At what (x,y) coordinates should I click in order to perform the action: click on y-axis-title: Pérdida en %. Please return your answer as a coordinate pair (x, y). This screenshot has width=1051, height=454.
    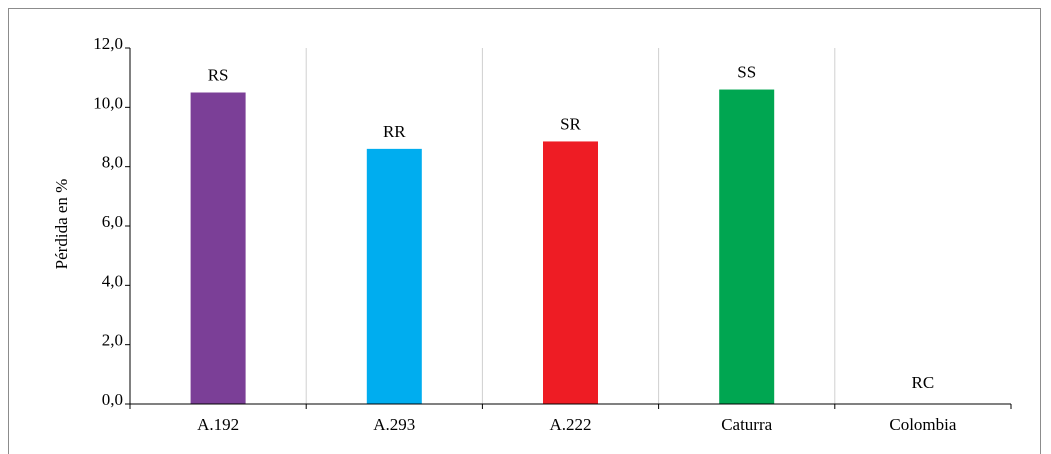
    Looking at the image, I should click on (61, 224).